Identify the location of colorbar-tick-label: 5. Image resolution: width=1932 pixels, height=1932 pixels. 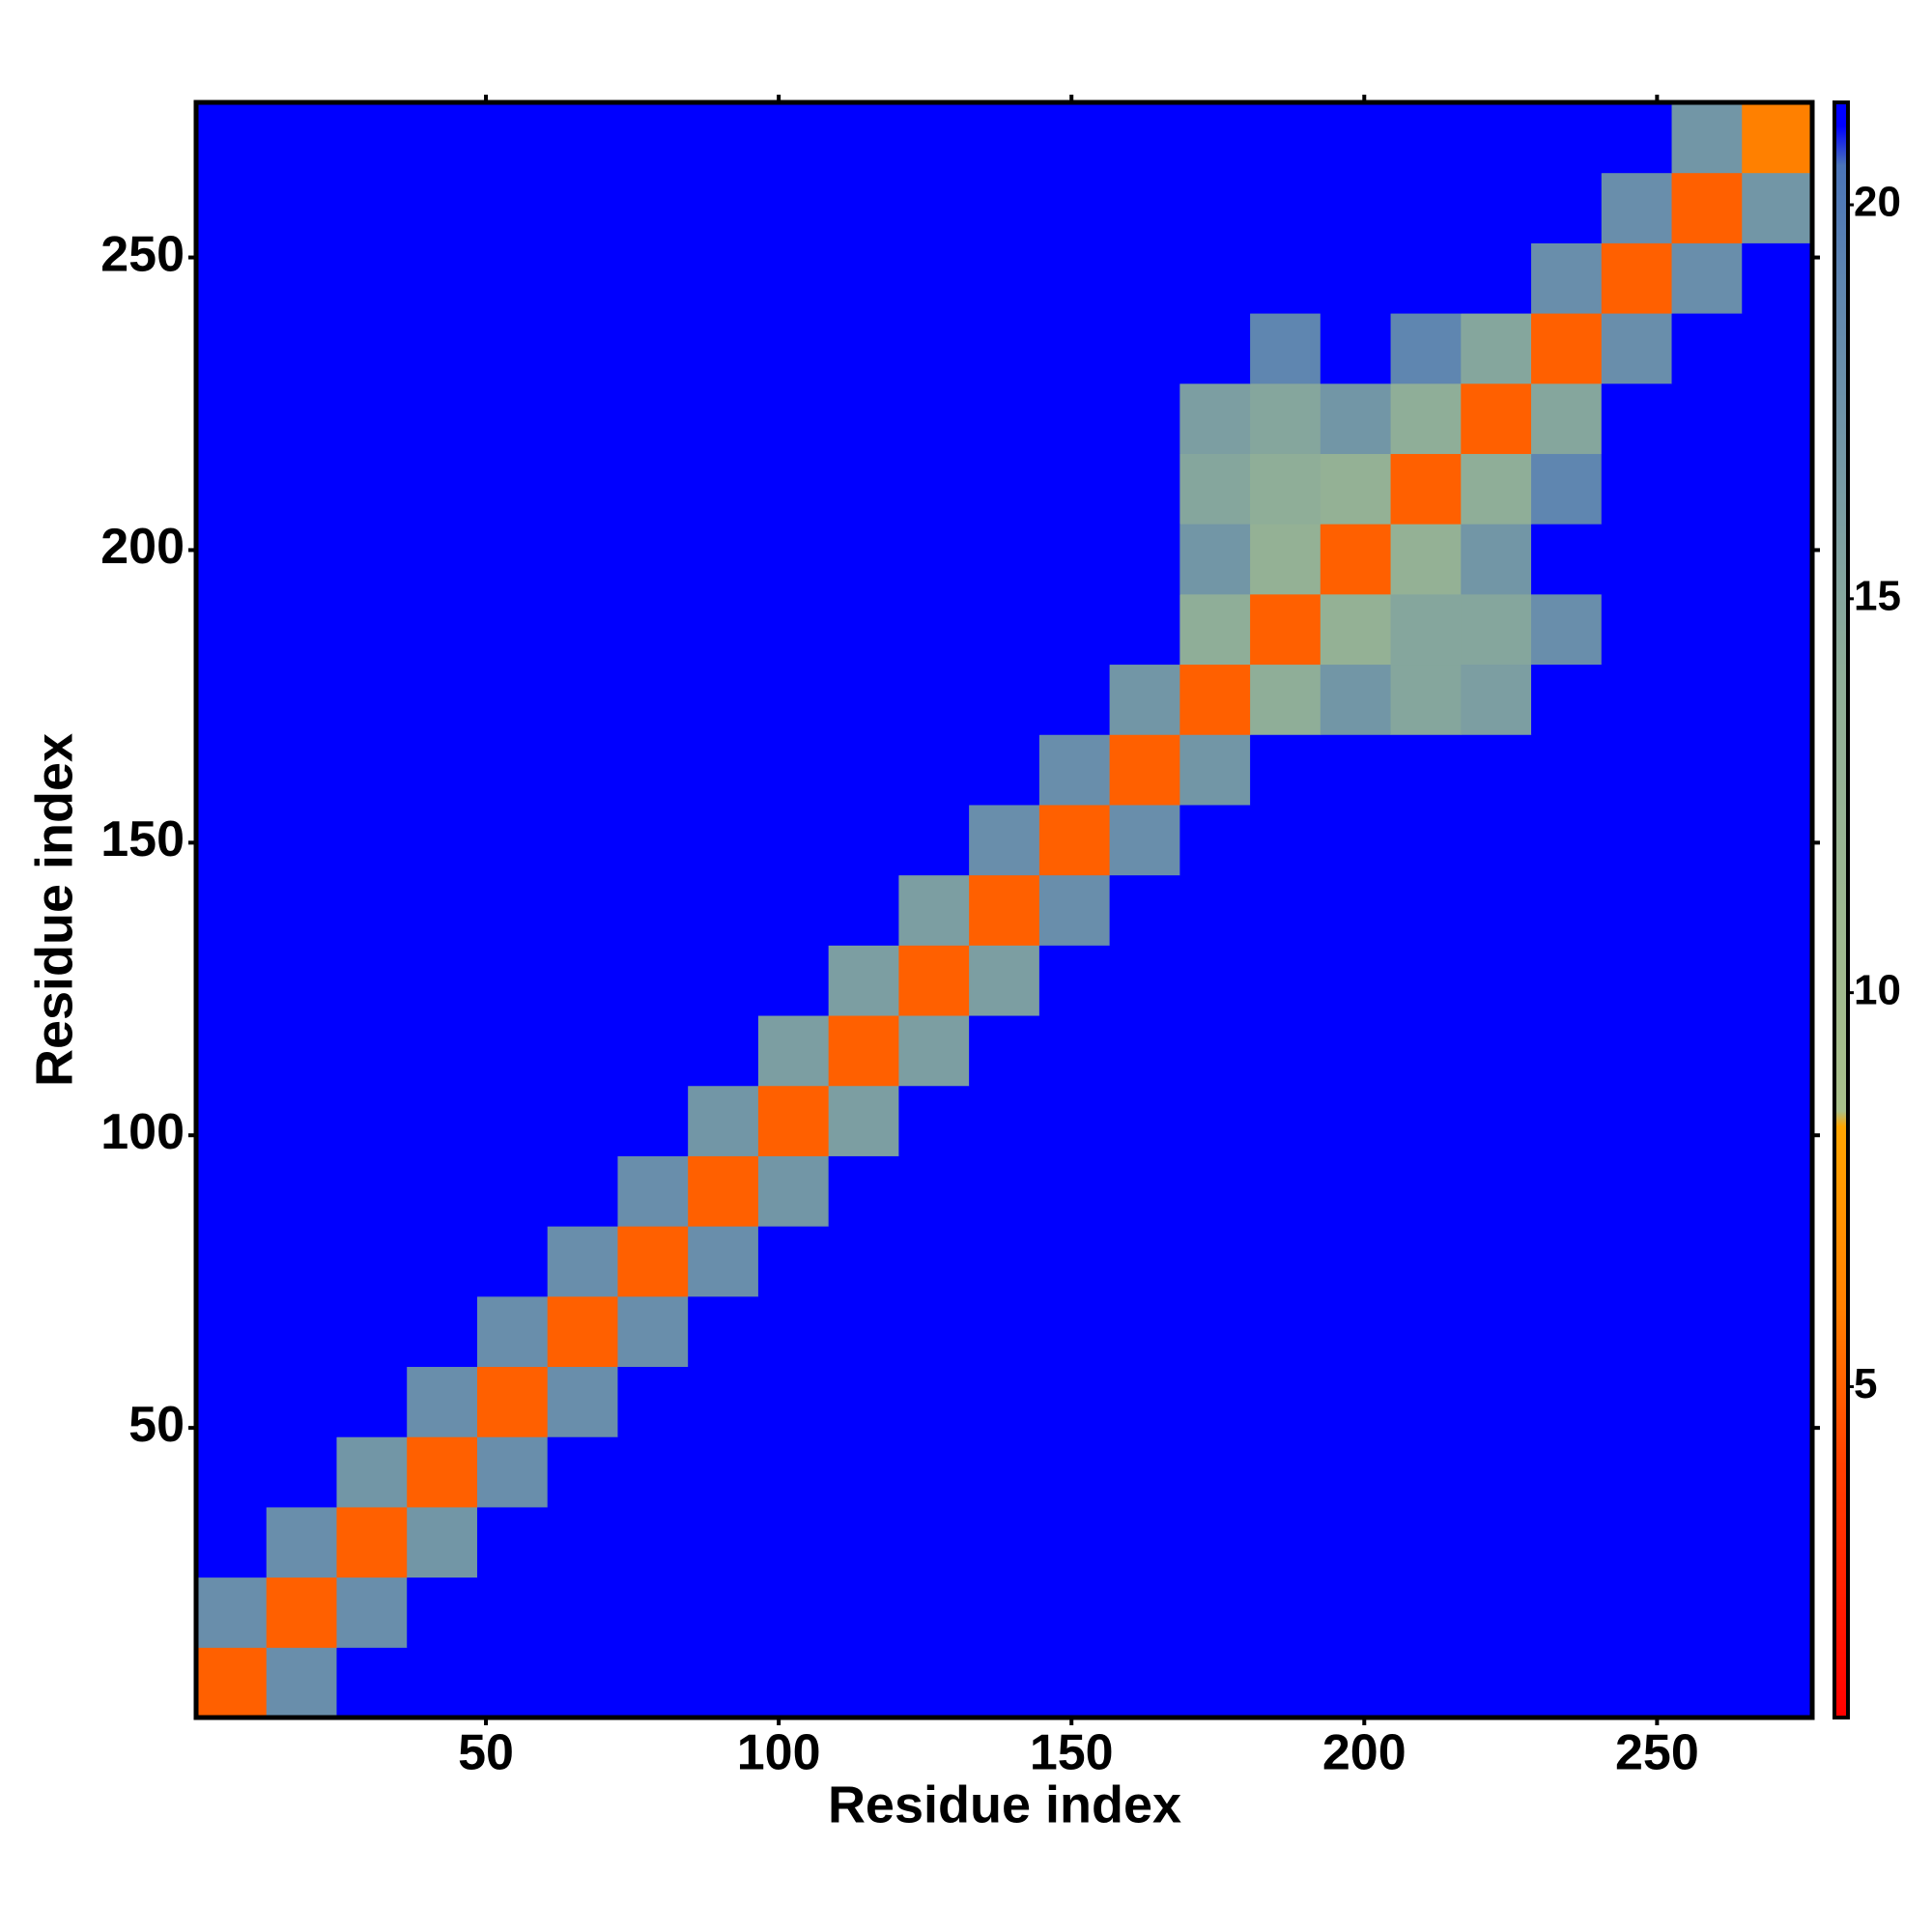
(1865, 1383).